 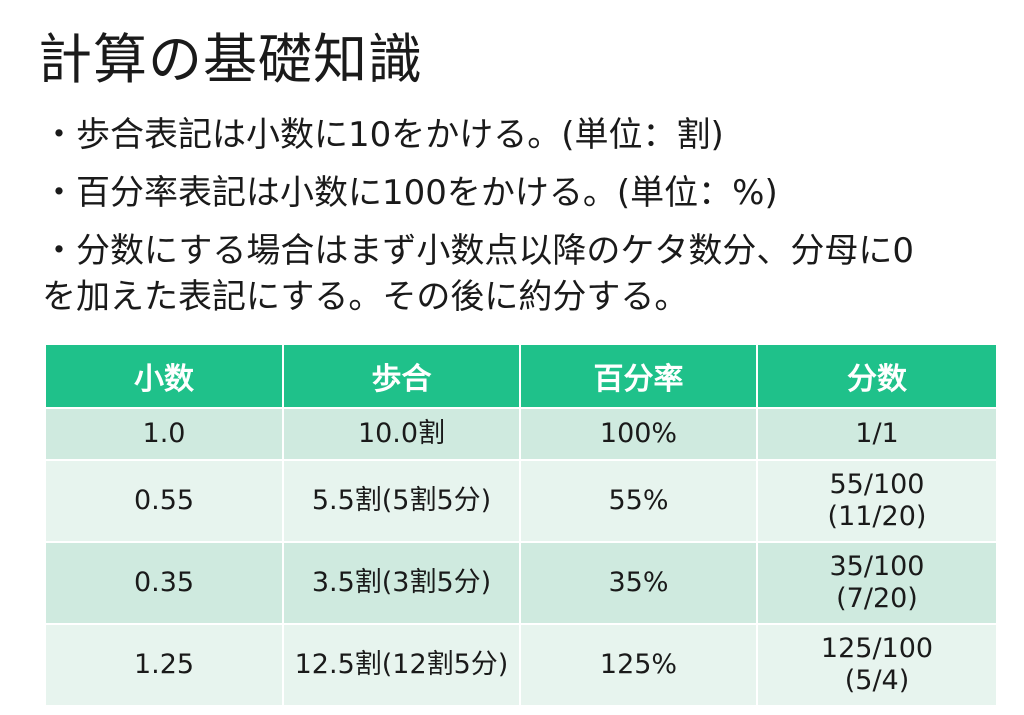 I want to click on fraction-reduced: (5/4), so click(x=877, y=680).